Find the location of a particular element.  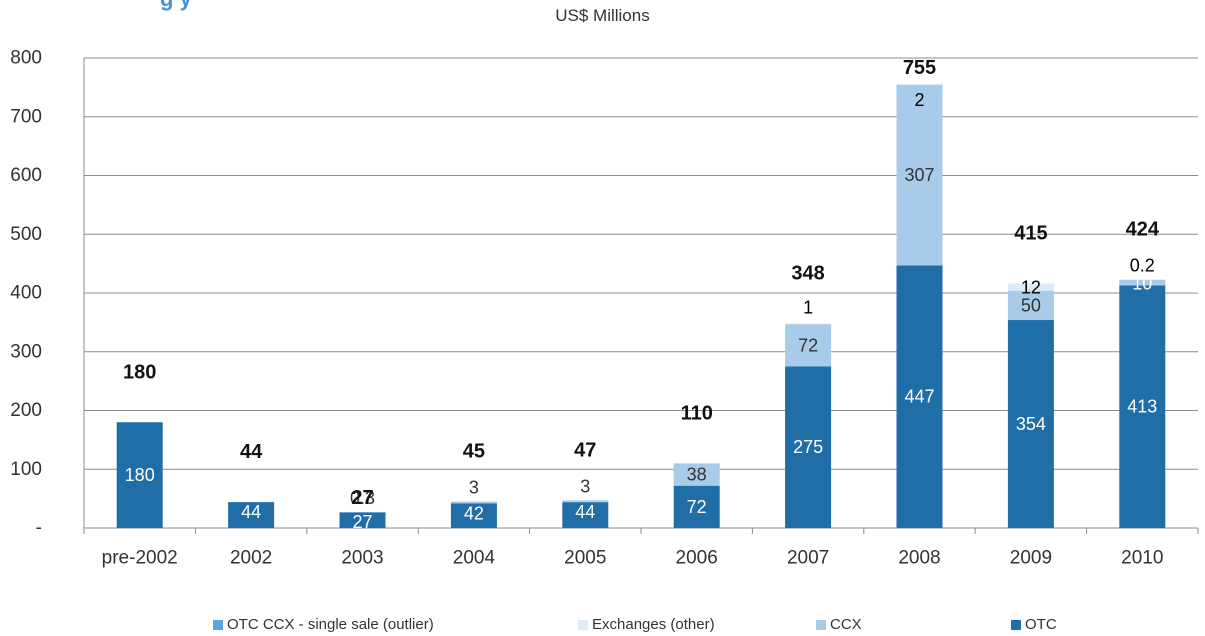

legend-item-otc-ccx-outlier: OTC CCX - single sale (outlier) is located at coordinates (323, 624).